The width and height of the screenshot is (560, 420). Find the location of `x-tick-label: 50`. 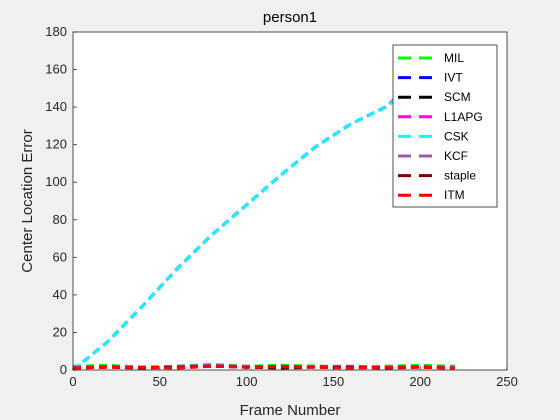

x-tick-label: 50 is located at coordinates (160, 381).